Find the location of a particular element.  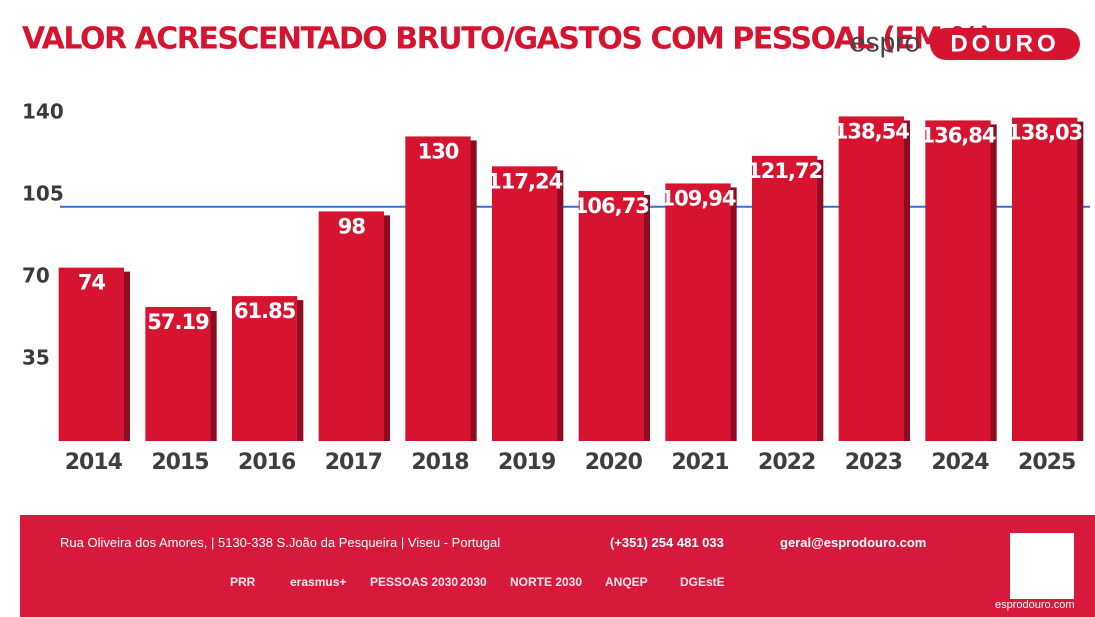

partner-logo: ANQEP is located at coordinates (626, 582).